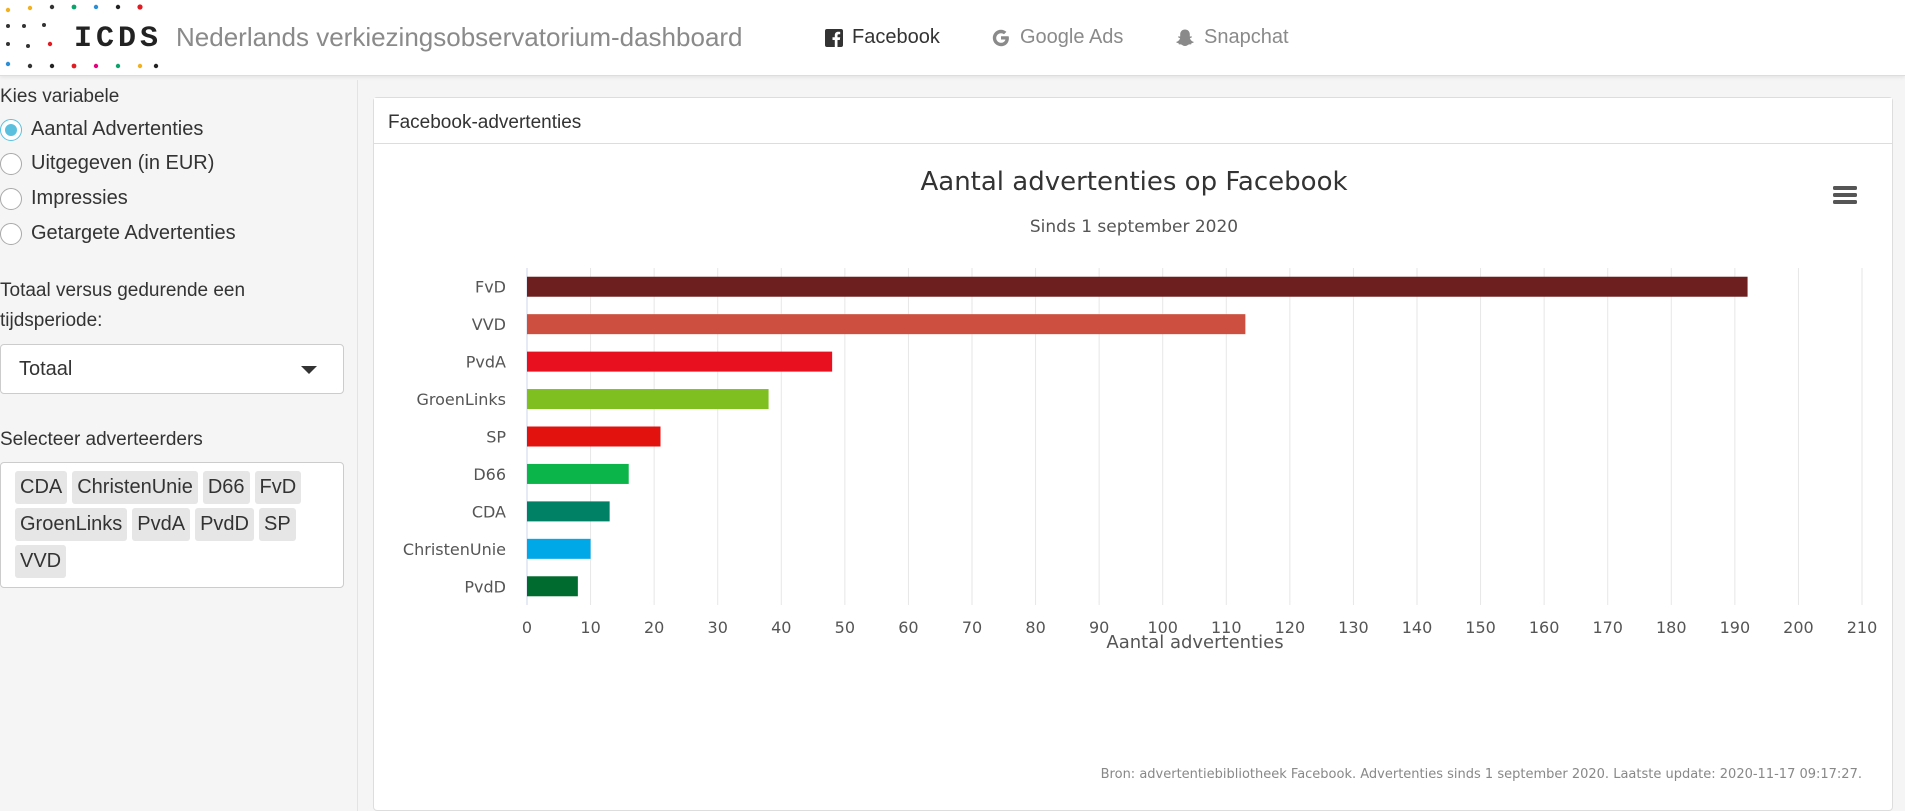 The height and width of the screenshot is (811, 1905). I want to click on x-tick-label: 120, so click(1290, 627).